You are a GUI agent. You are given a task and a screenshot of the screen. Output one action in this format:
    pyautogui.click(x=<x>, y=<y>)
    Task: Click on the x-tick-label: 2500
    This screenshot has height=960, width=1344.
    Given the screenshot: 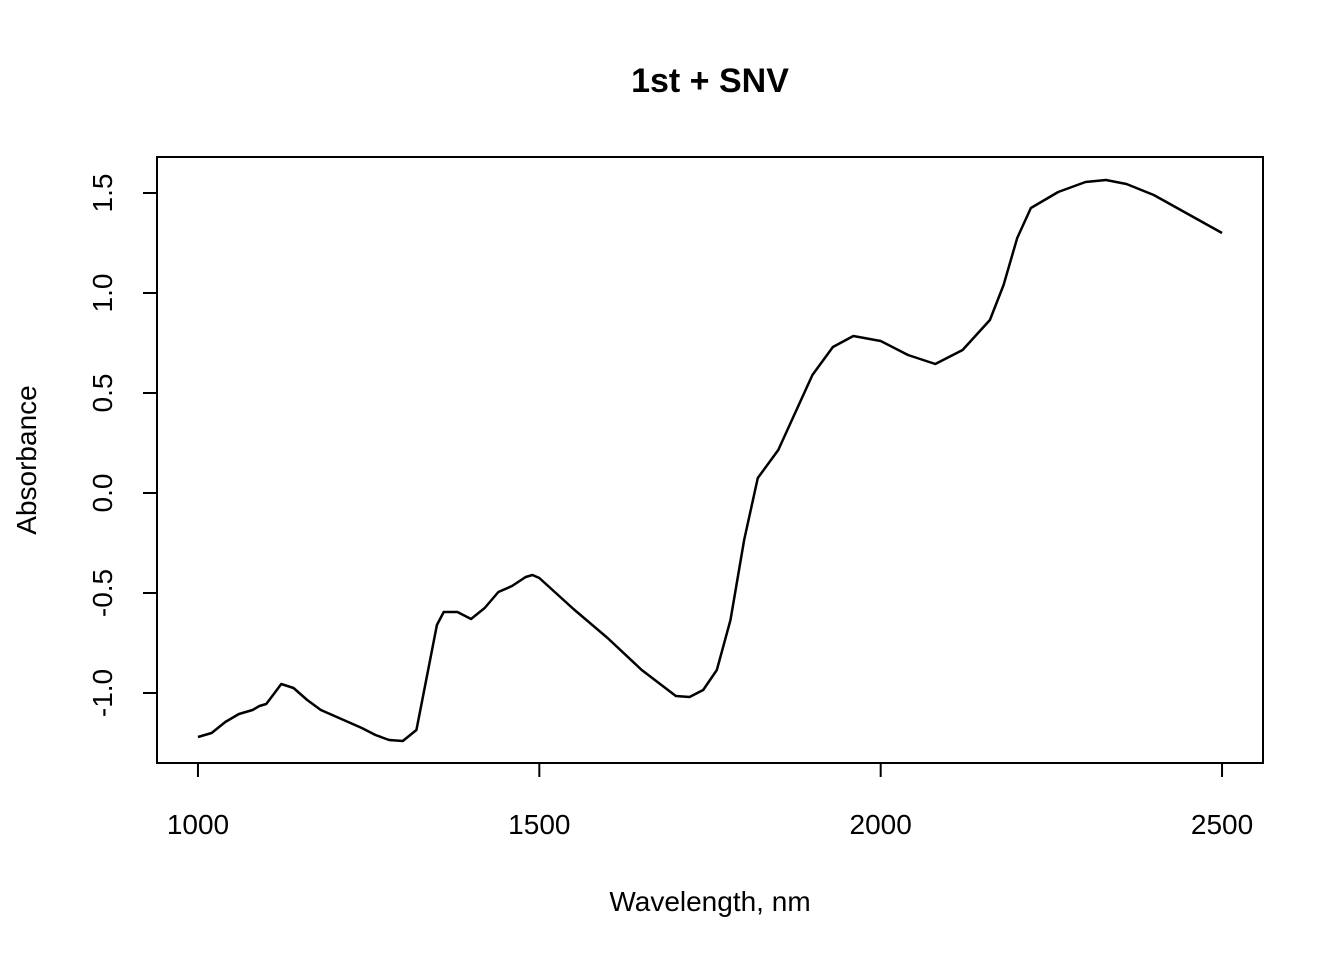 What is the action you would take?
    pyautogui.click(x=1222, y=824)
    